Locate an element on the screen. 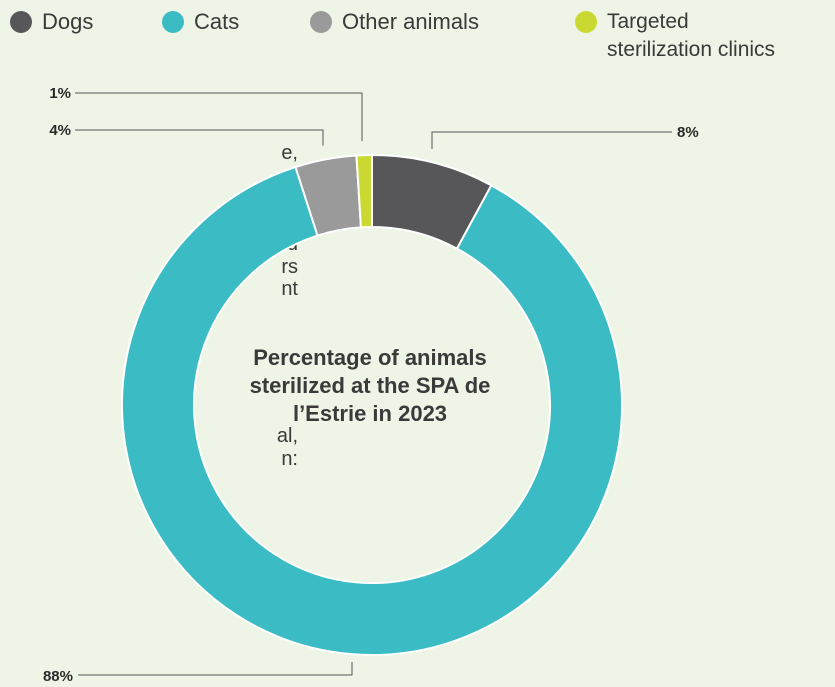  leader-line-cats is located at coordinates (215, 668).